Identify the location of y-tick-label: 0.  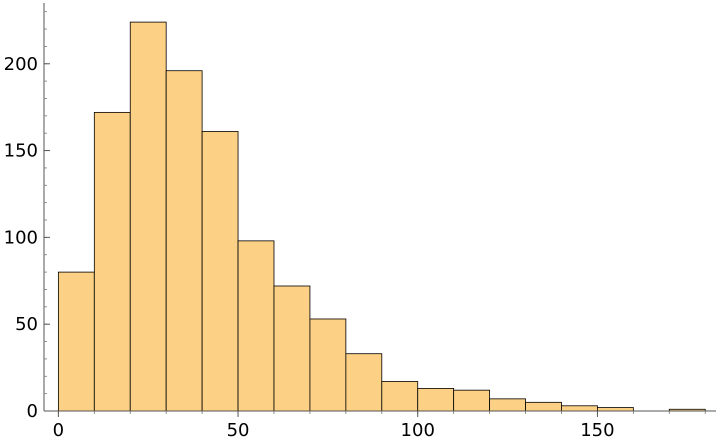
(32, 411).